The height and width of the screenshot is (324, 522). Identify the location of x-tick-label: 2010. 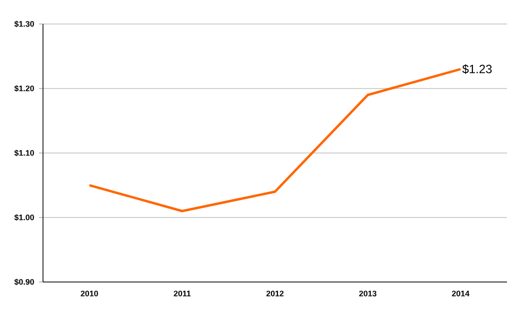
(89, 293).